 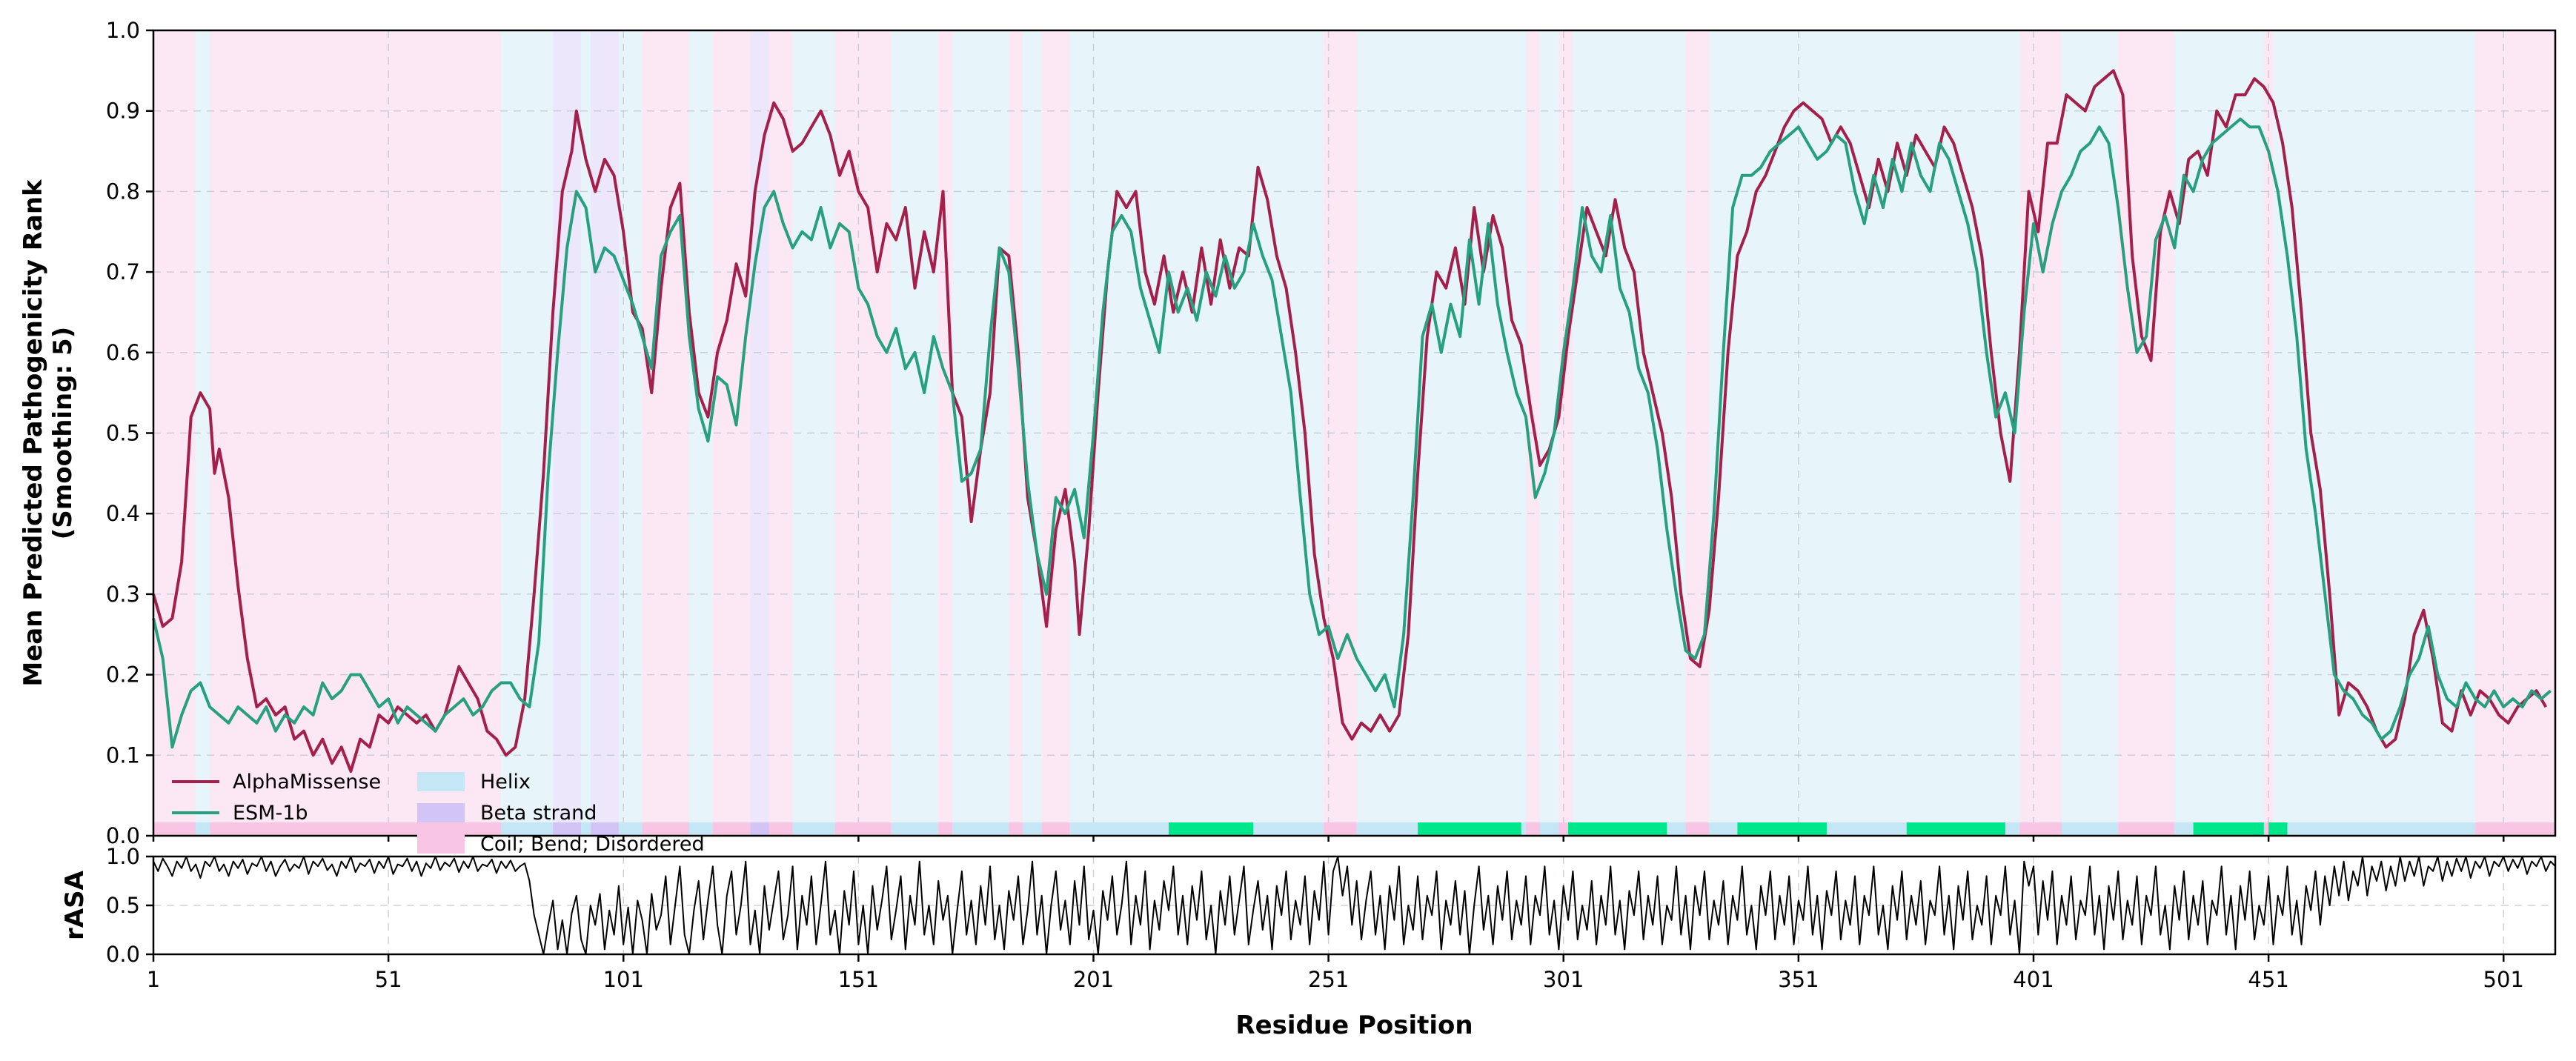 What do you see at coordinates (123, 513) in the screenshot?
I see `main-y-tick-label: 0.4` at bounding box center [123, 513].